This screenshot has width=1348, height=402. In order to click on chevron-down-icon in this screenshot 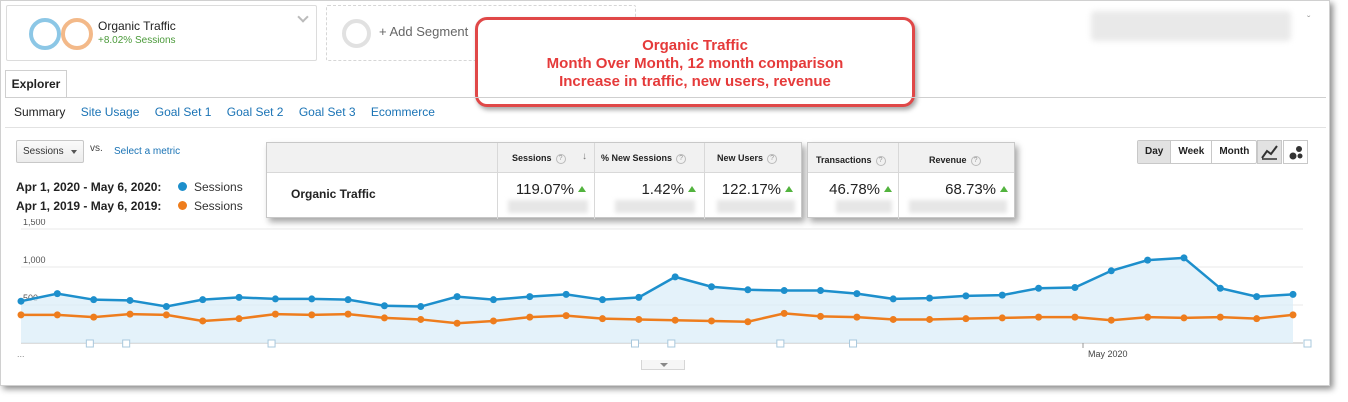, I will do `click(303, 18)`.